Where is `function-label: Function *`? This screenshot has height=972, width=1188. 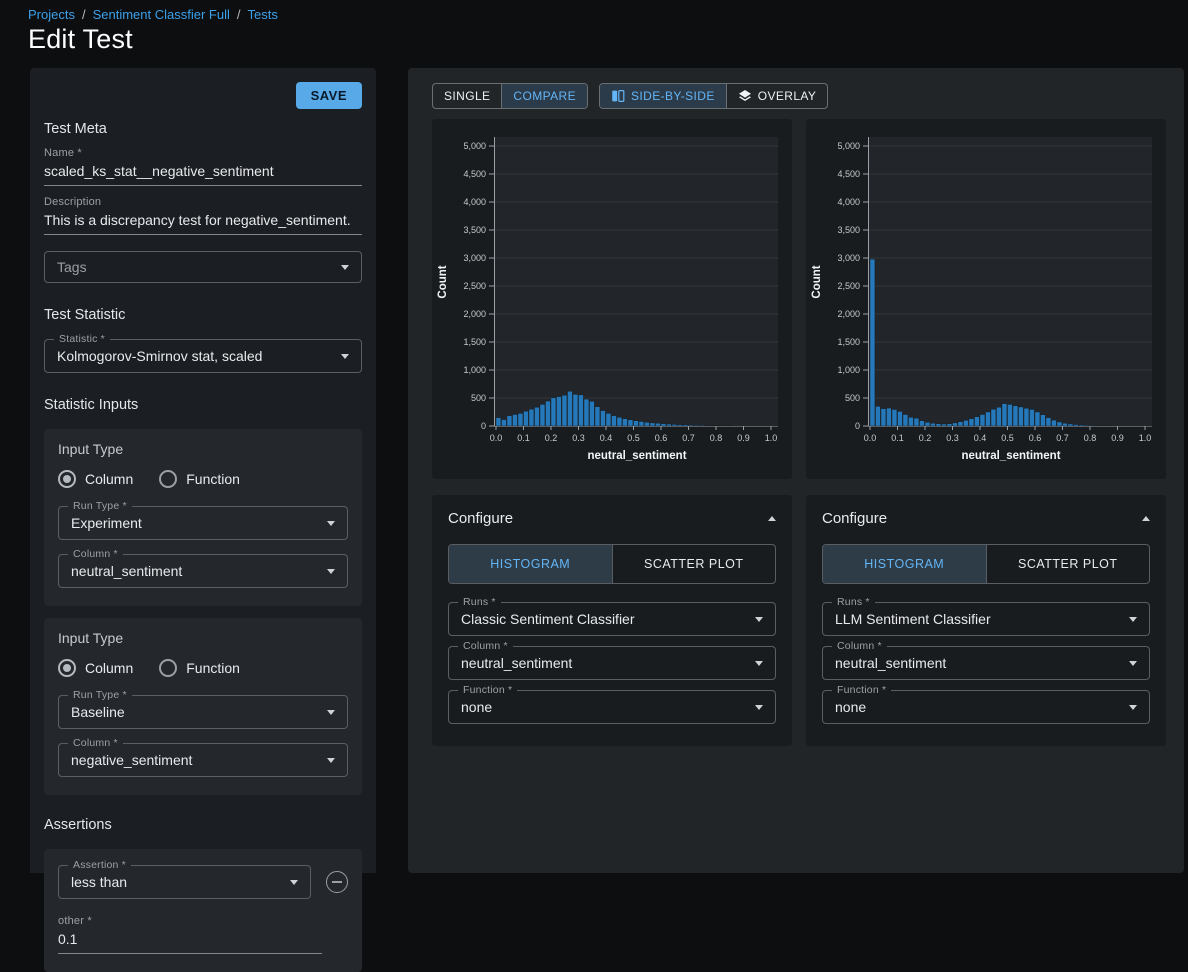
function-label: Function * is located at coordinates (487, 690).